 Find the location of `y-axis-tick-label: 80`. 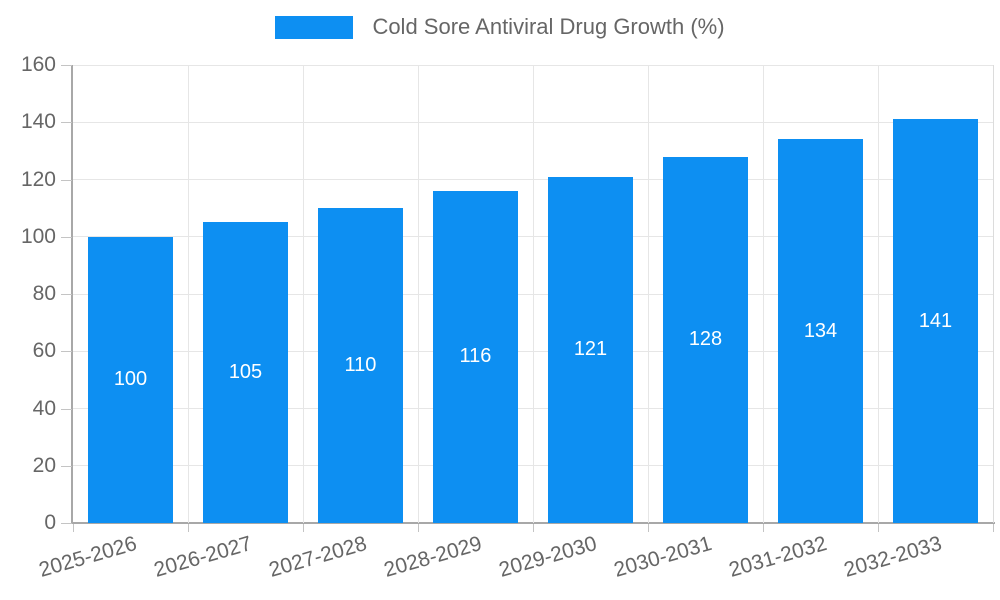

y-axis-tick-label: 80 is located at coordinates (44, 293).